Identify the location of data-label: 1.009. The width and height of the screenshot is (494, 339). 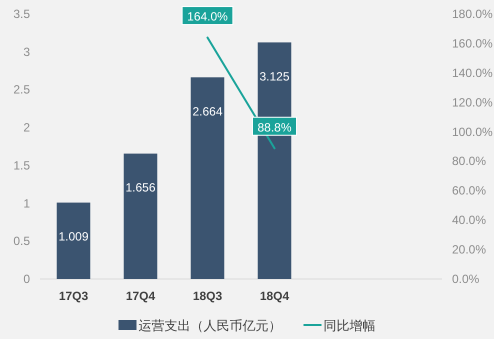
(73, 237).